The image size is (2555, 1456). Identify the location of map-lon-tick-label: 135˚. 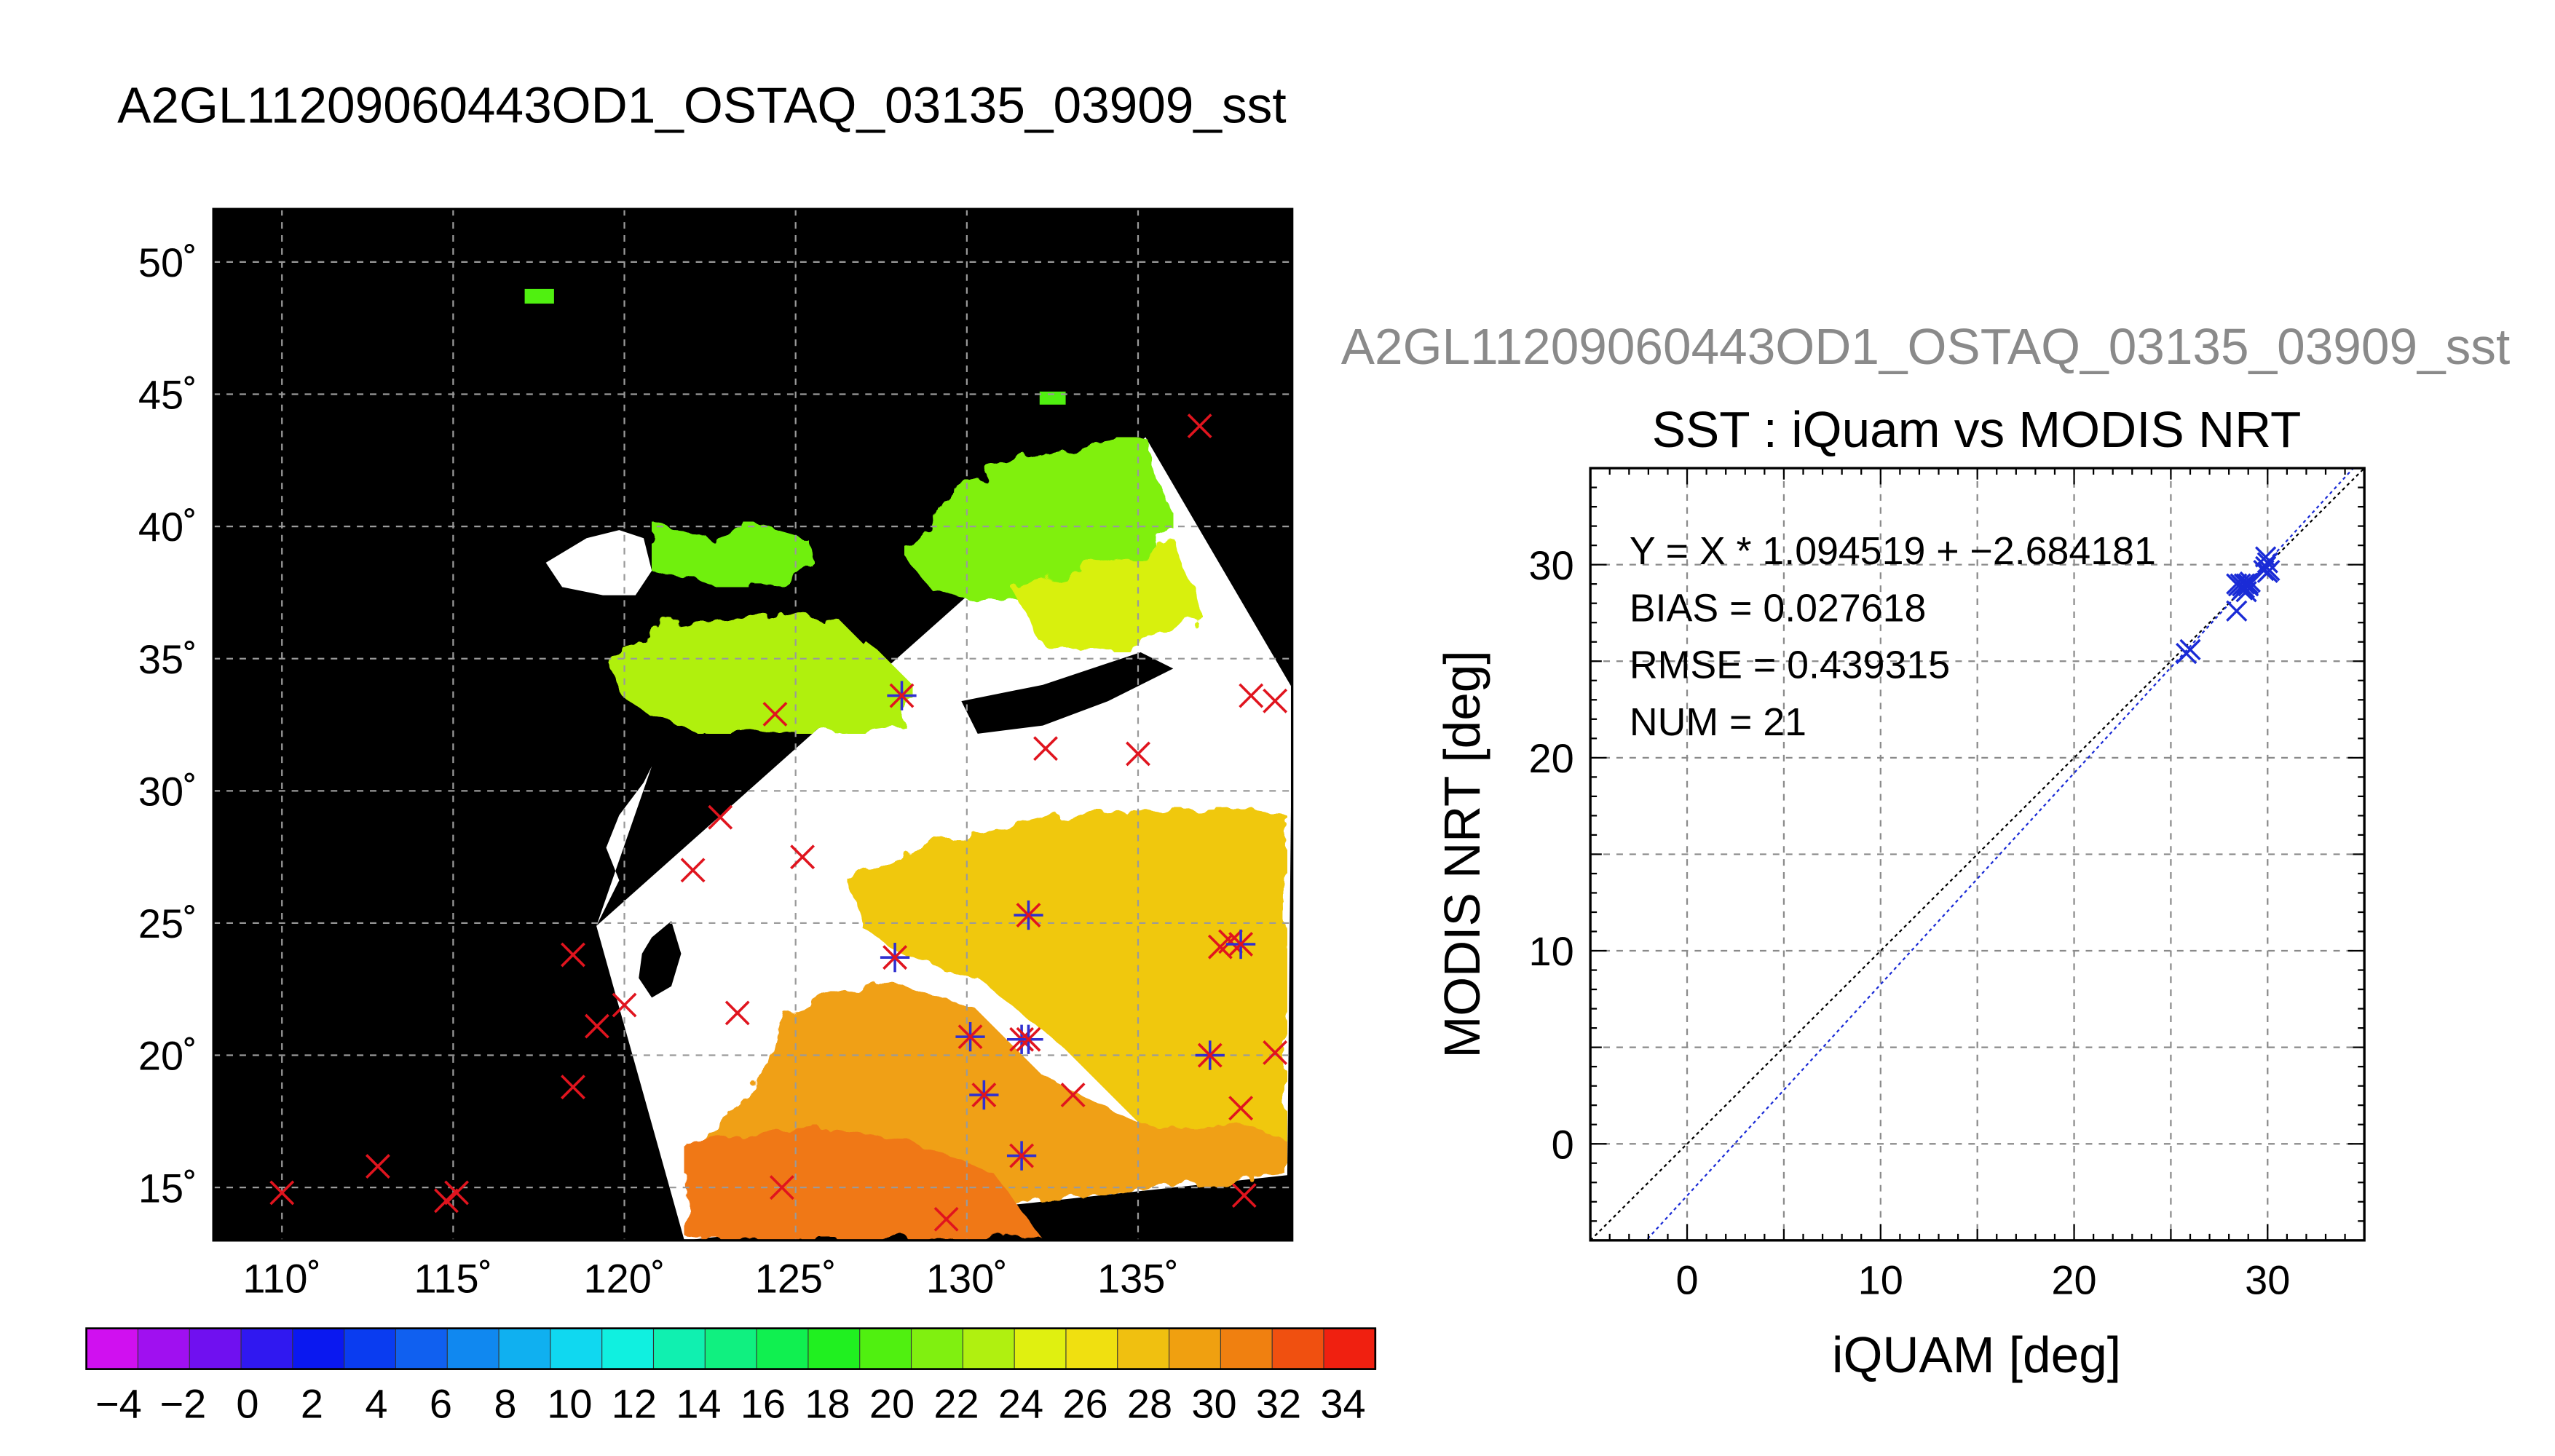
(1138, 1278).